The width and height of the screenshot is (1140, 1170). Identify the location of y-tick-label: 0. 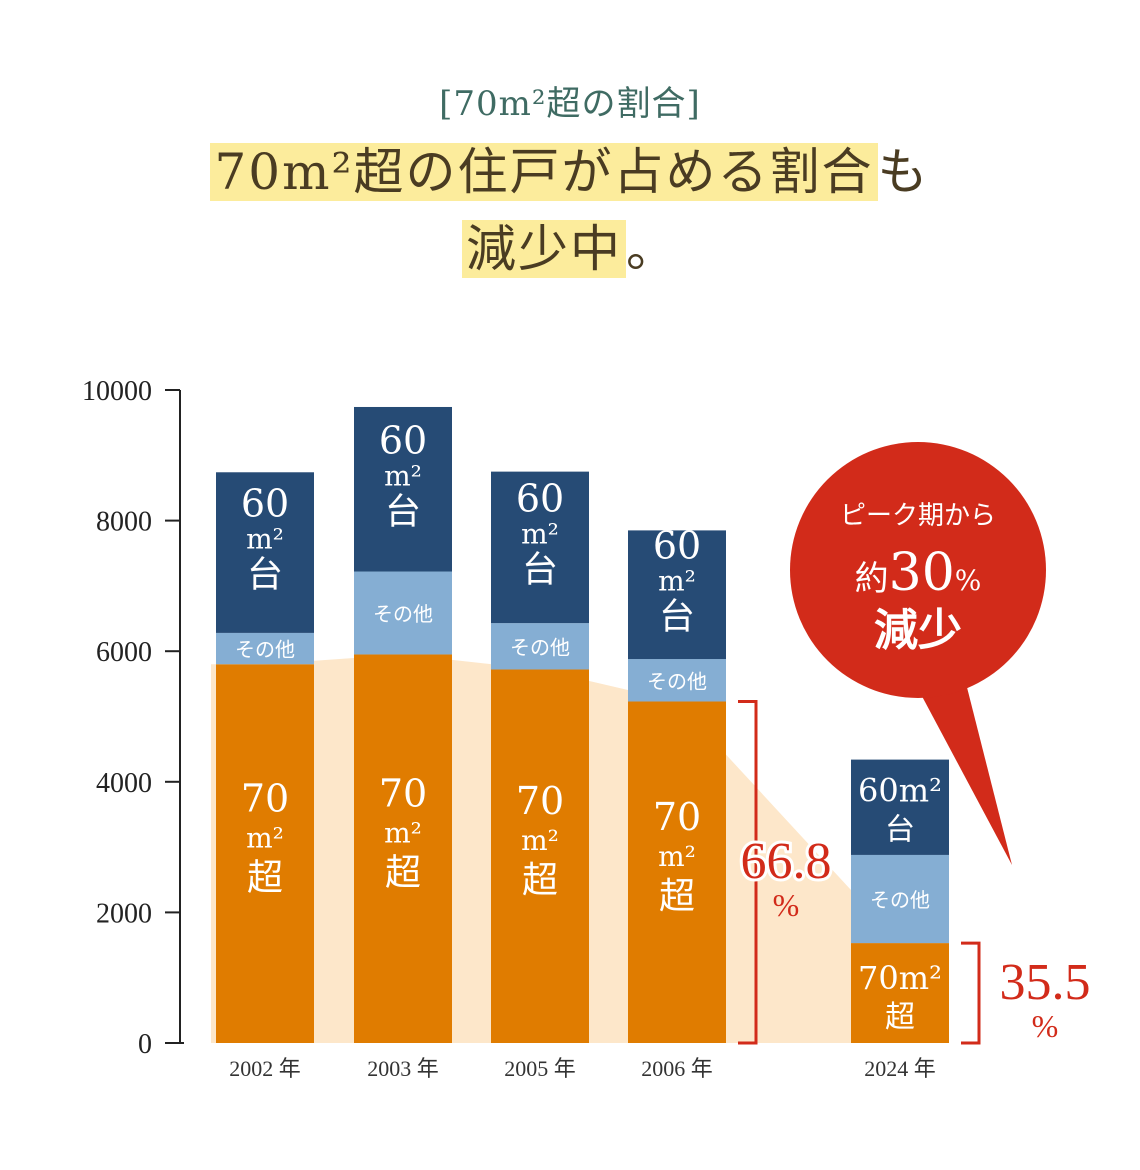
(145, 1044).